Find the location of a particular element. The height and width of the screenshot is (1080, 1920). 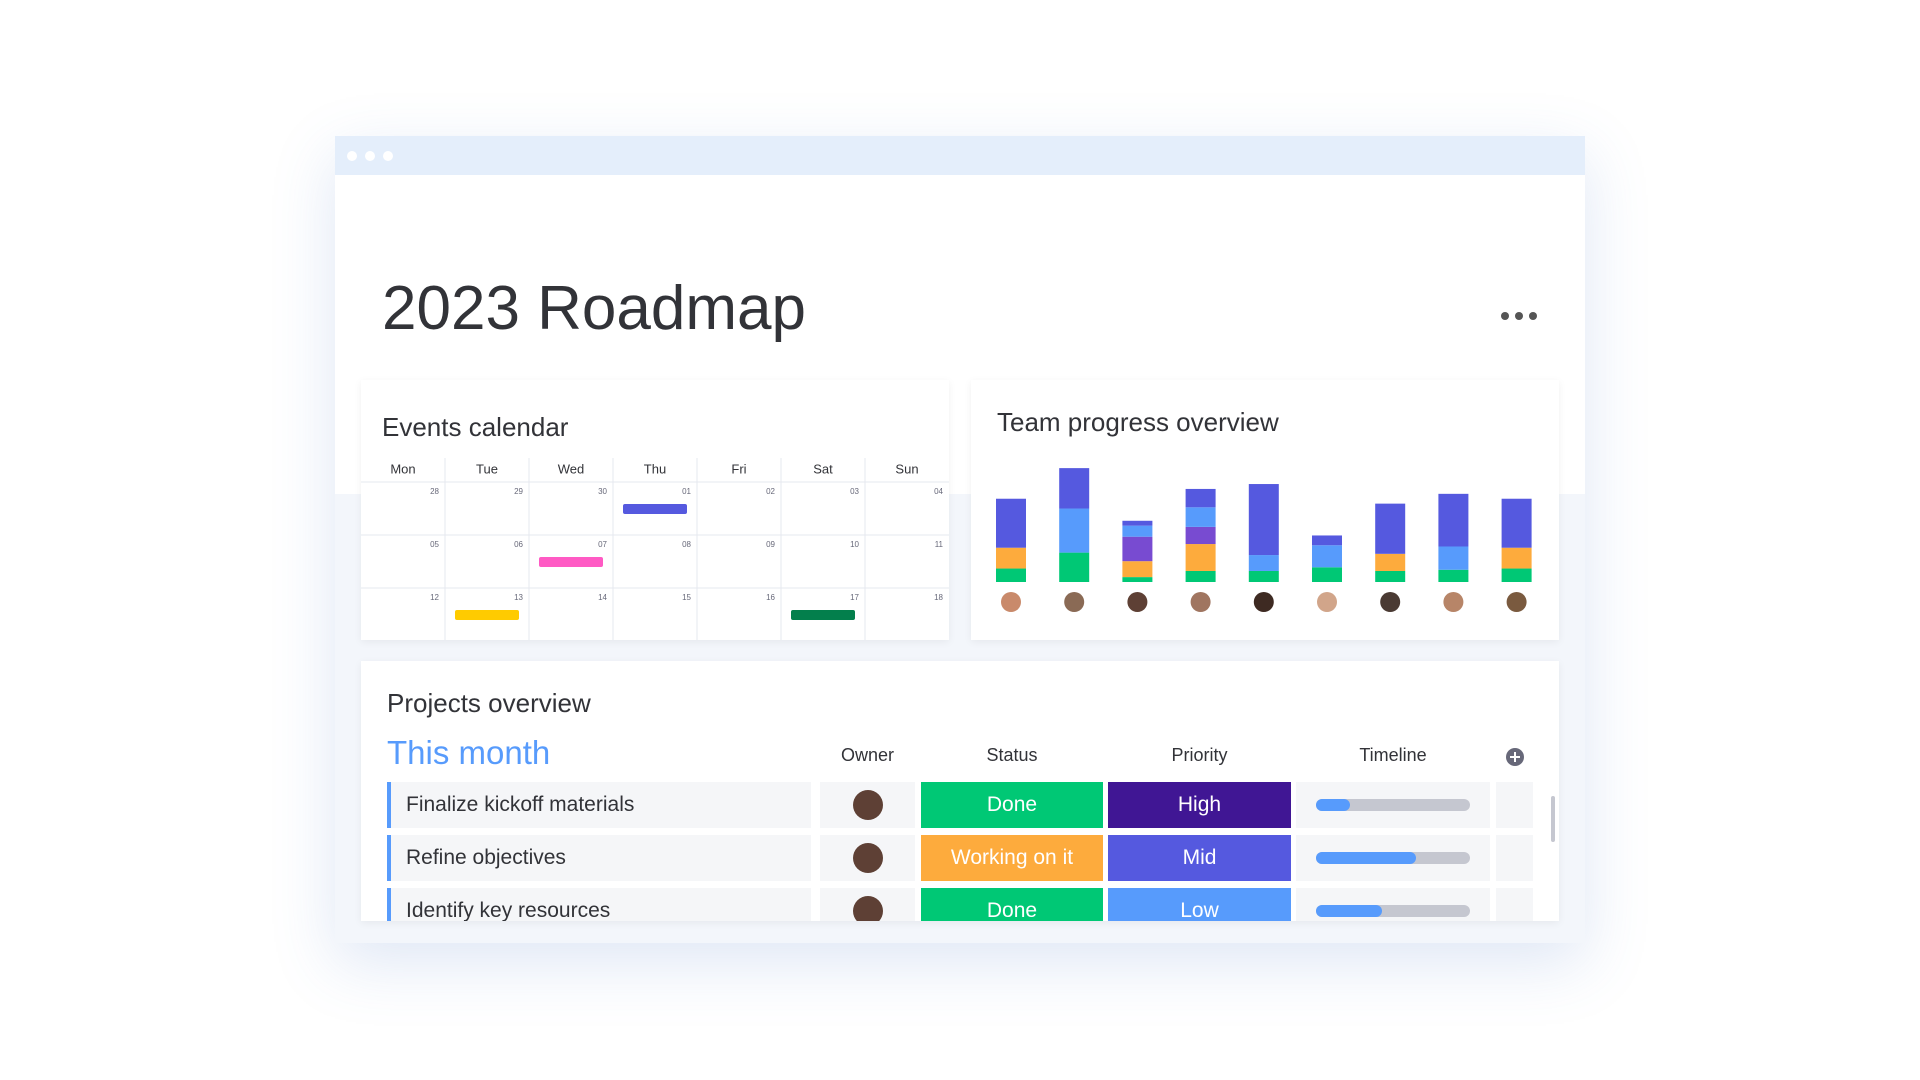

column-header: Timeline is located at coordinates (1393, 755).